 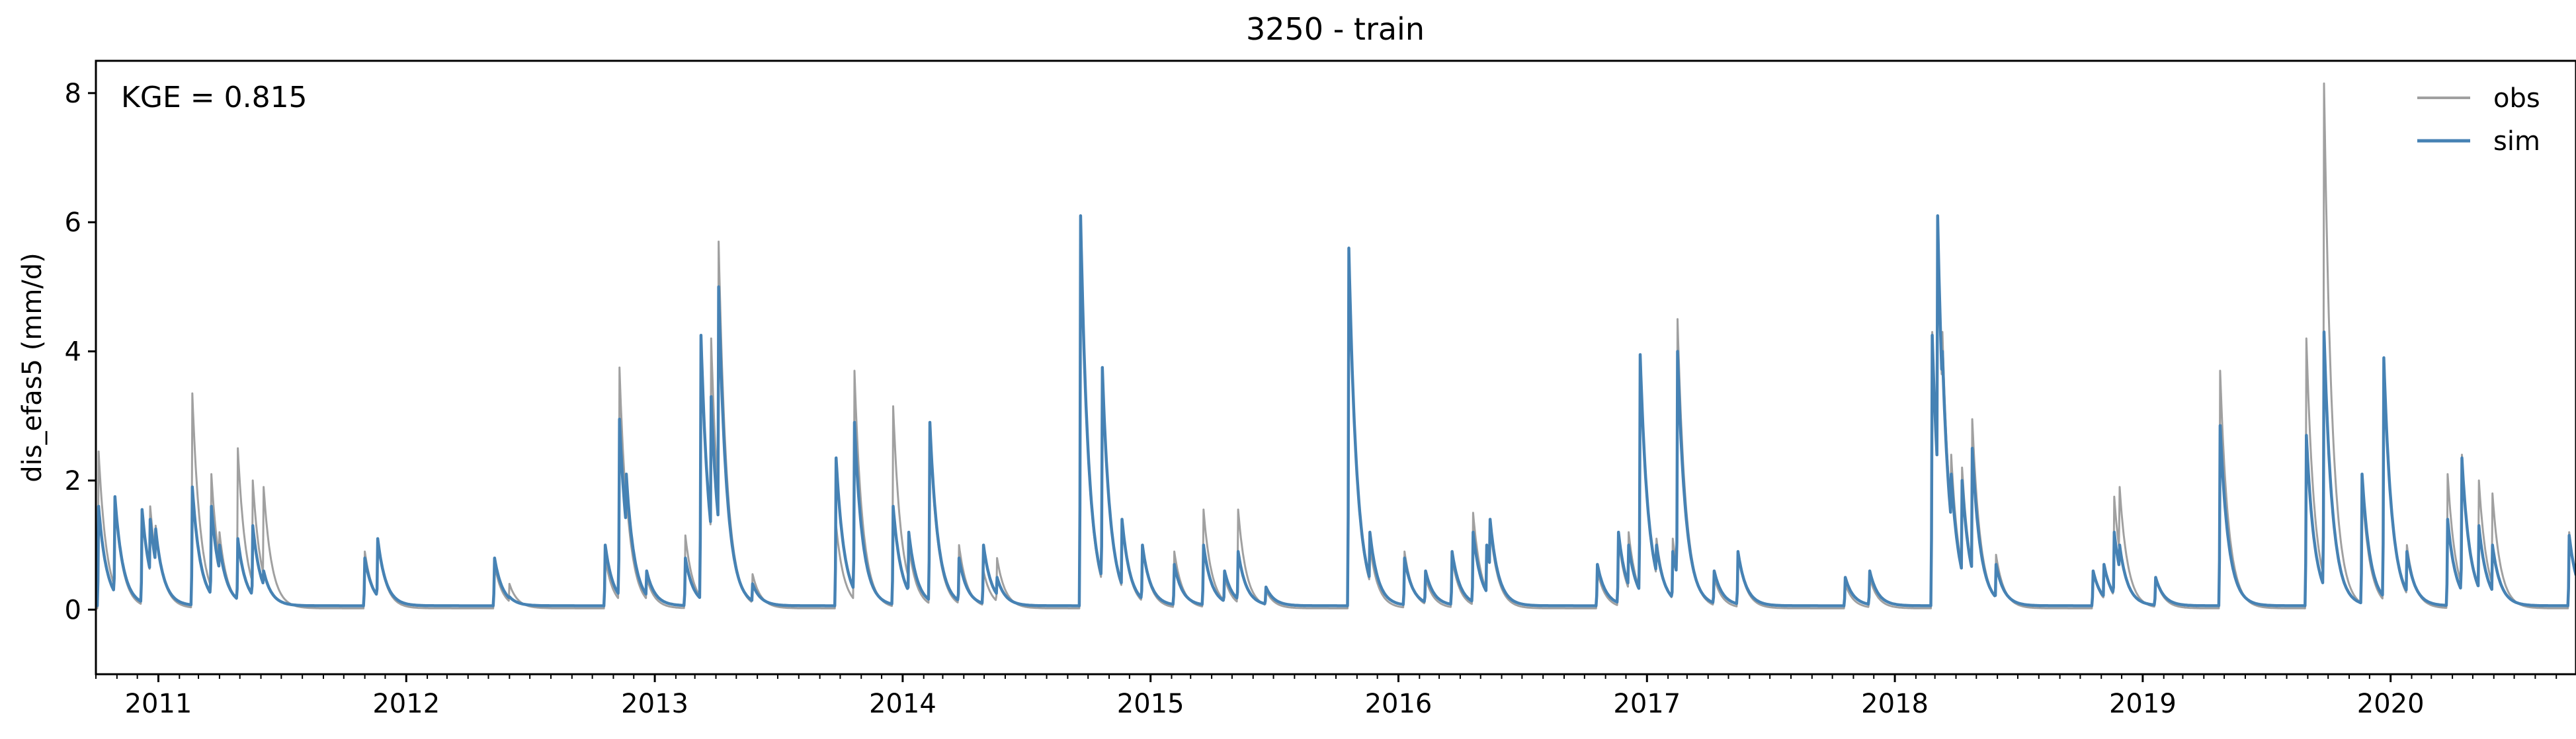 What do you see at coordinates (1647, 704) in the screenshot?
I see `x-tick-label: 2017` at bounding box center [1647, 704].